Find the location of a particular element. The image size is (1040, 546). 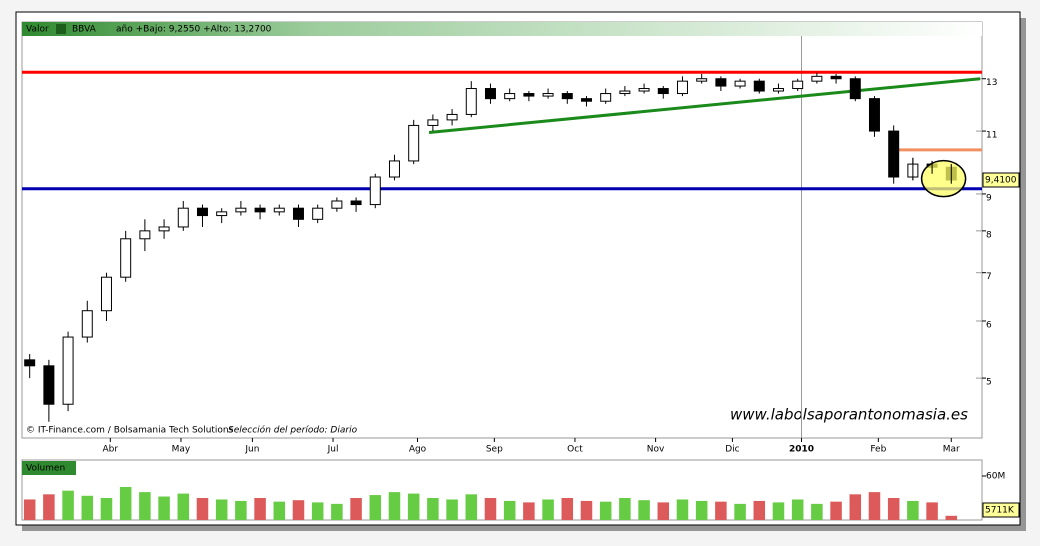

y-tick-label: 13 is located at coordinates (991, 83).